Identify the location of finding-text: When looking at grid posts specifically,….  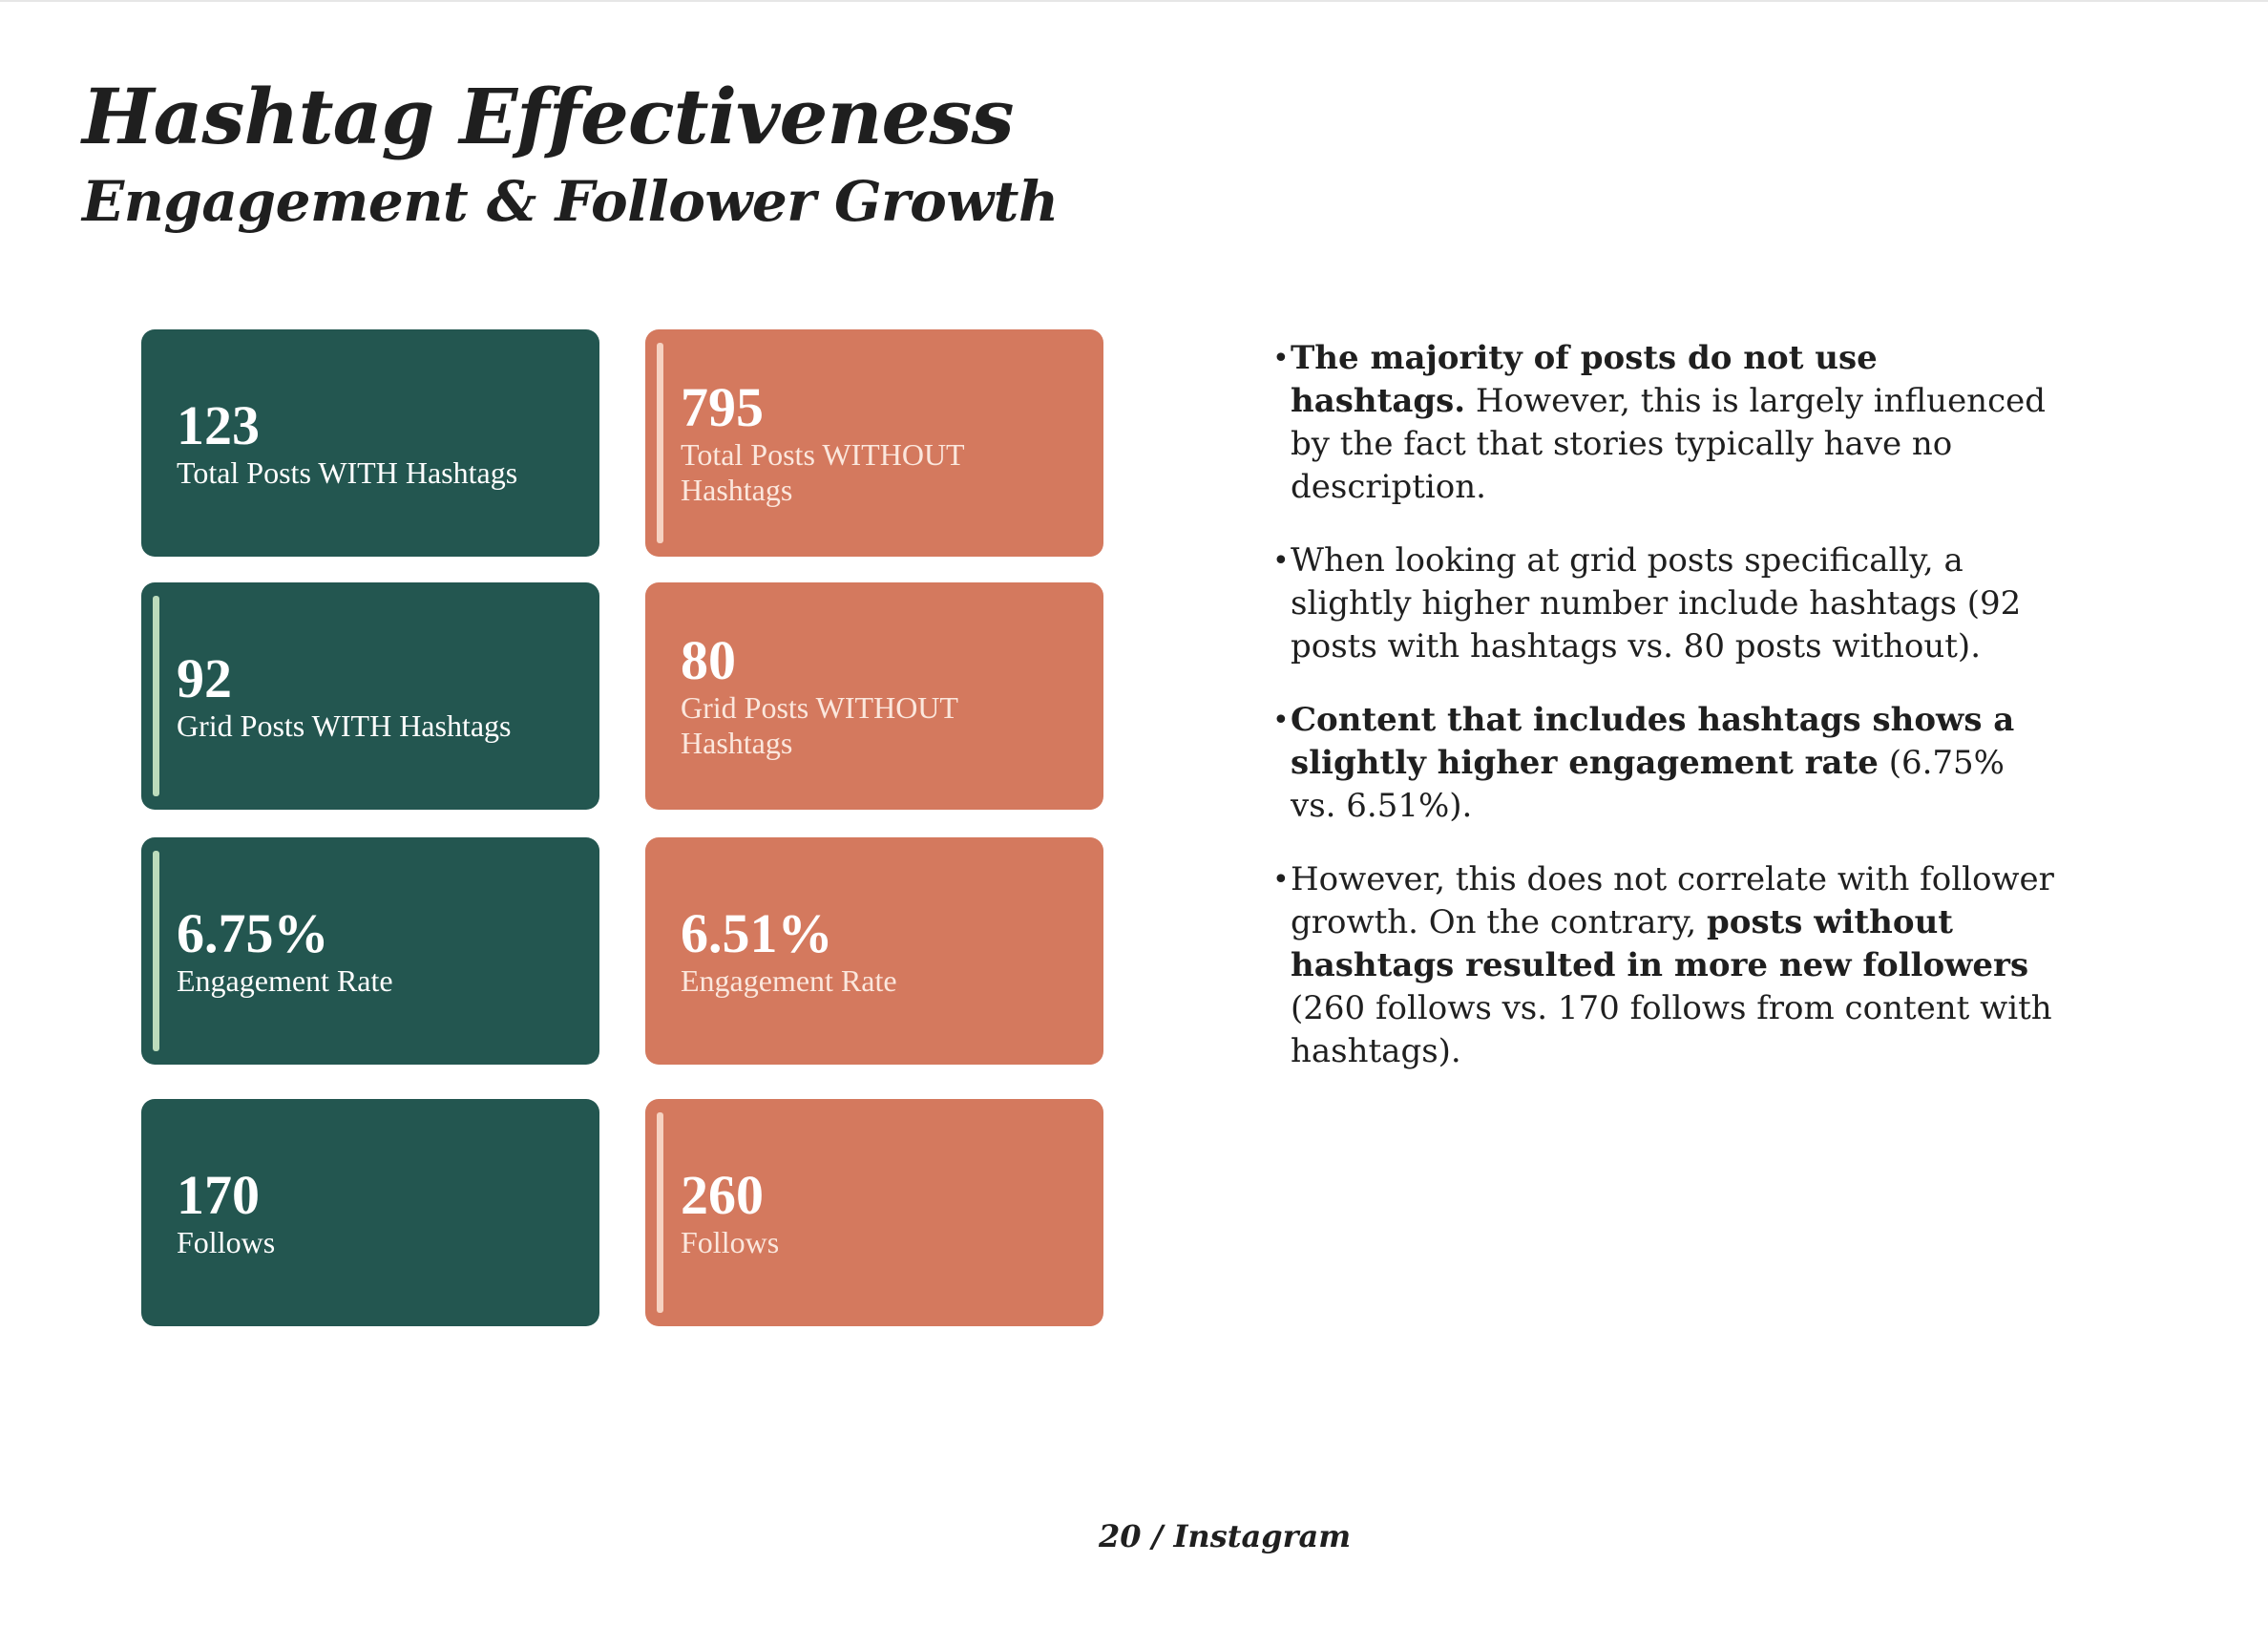
(1657, 603).